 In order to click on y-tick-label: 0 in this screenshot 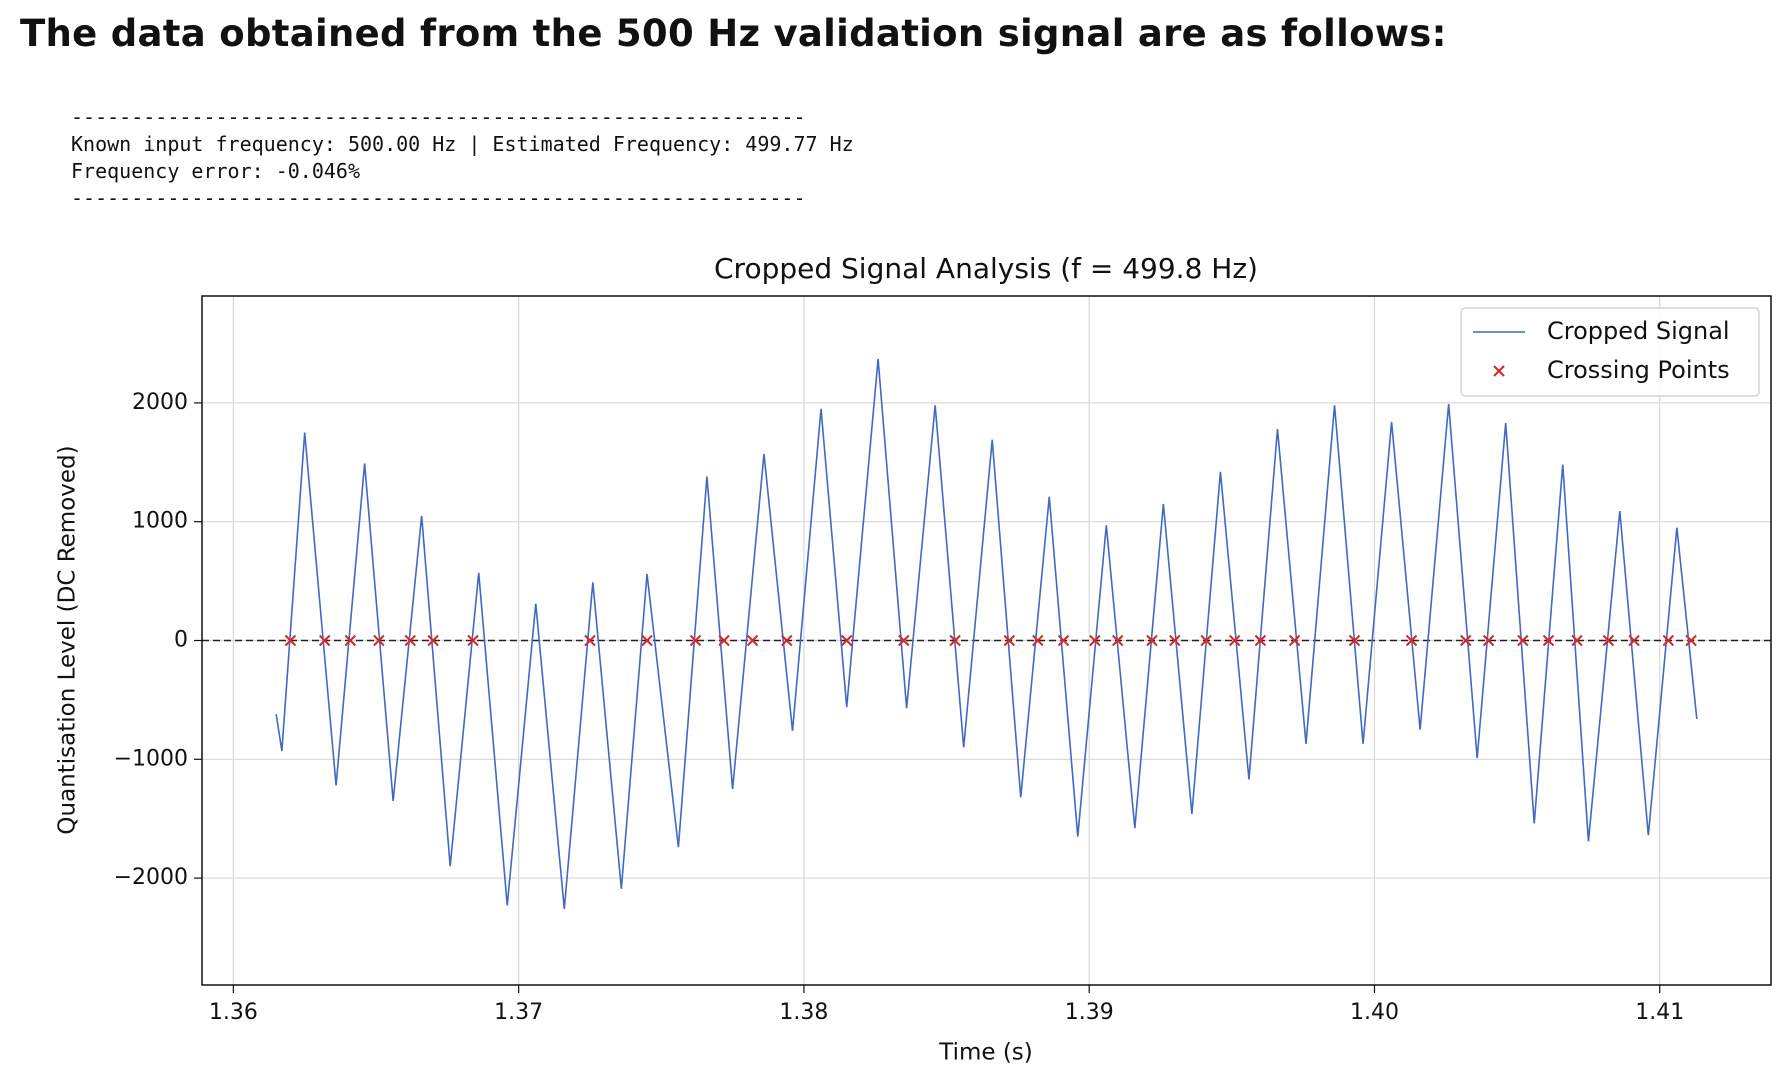, I will do `click(181, 640)`.